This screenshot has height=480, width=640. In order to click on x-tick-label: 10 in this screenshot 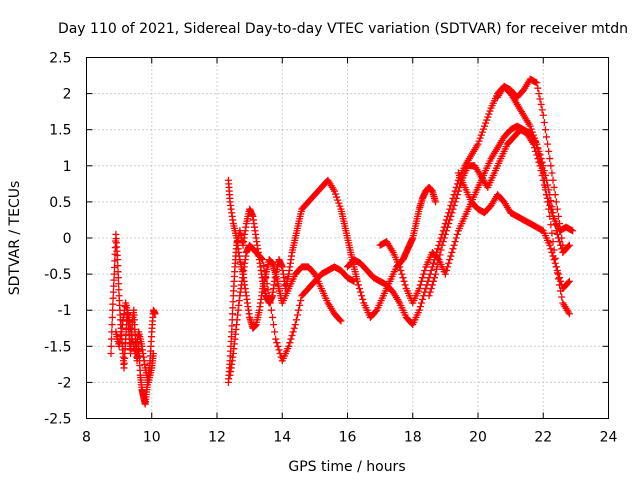, I will do `click(152, 438)`.